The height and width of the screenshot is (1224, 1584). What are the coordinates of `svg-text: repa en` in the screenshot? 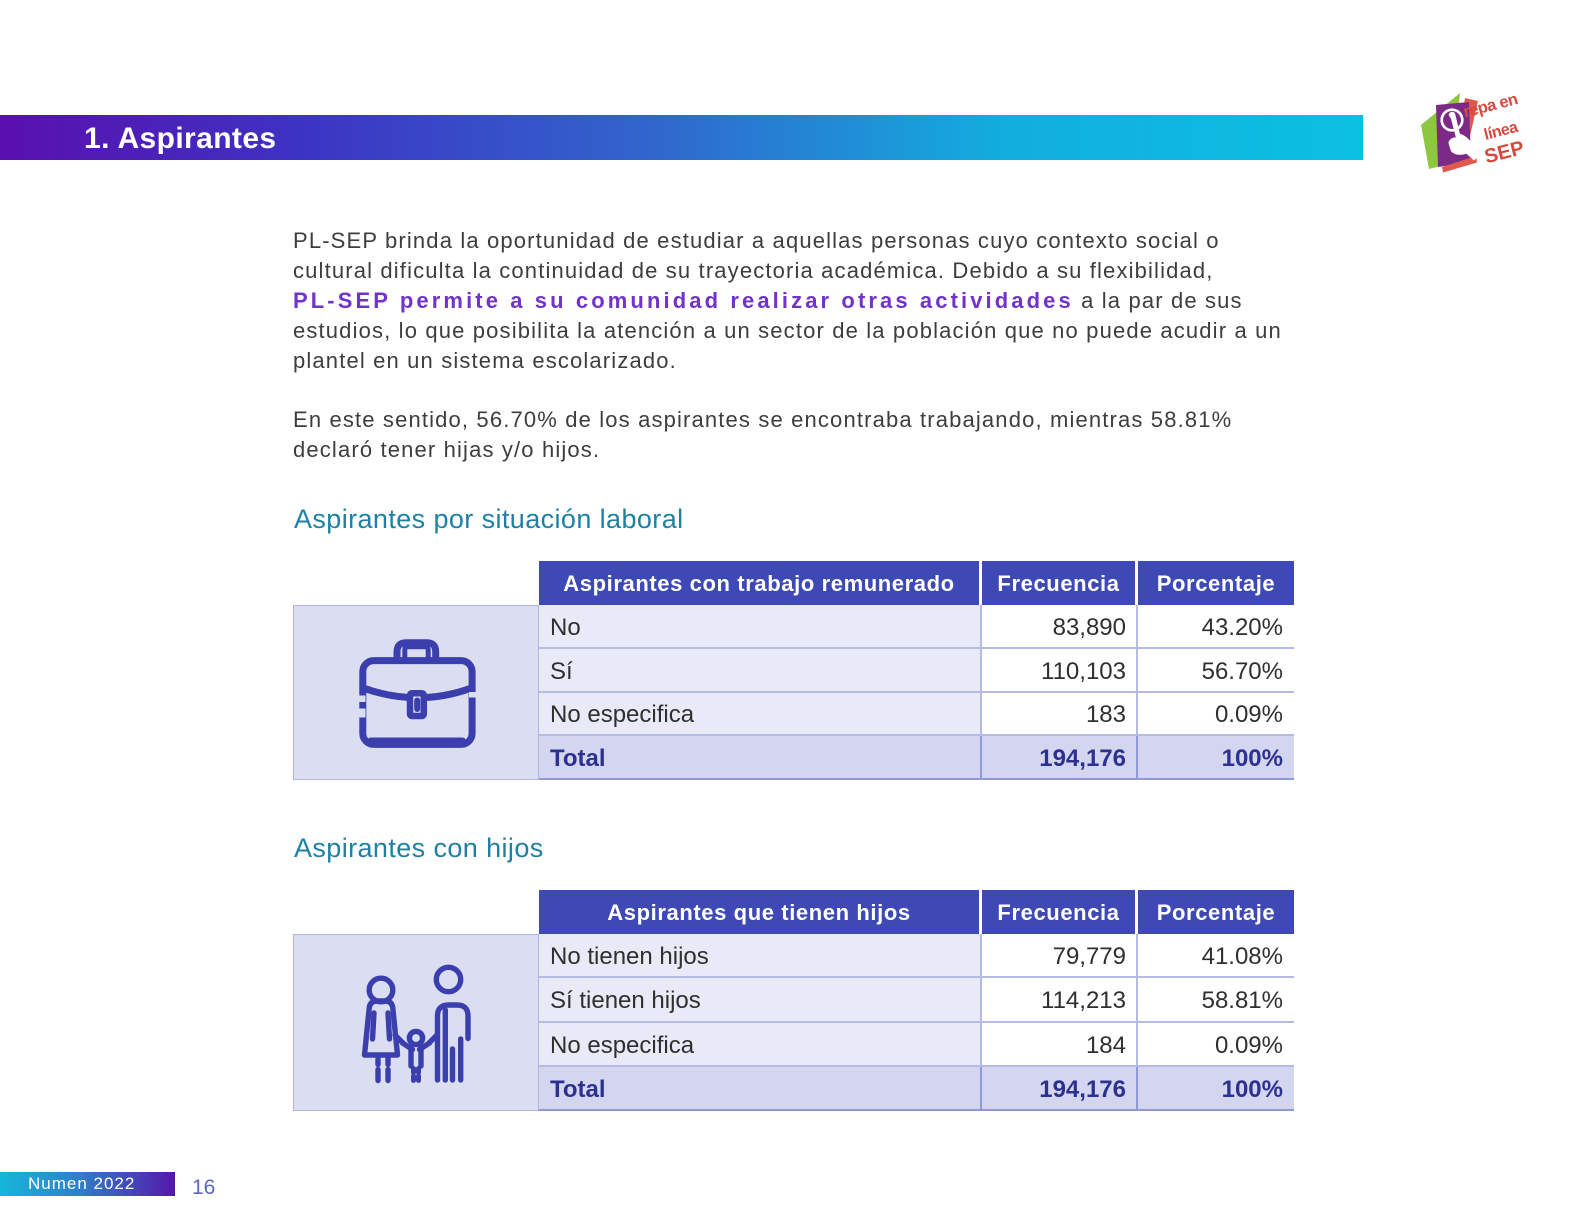 It's located at (1490, 105).